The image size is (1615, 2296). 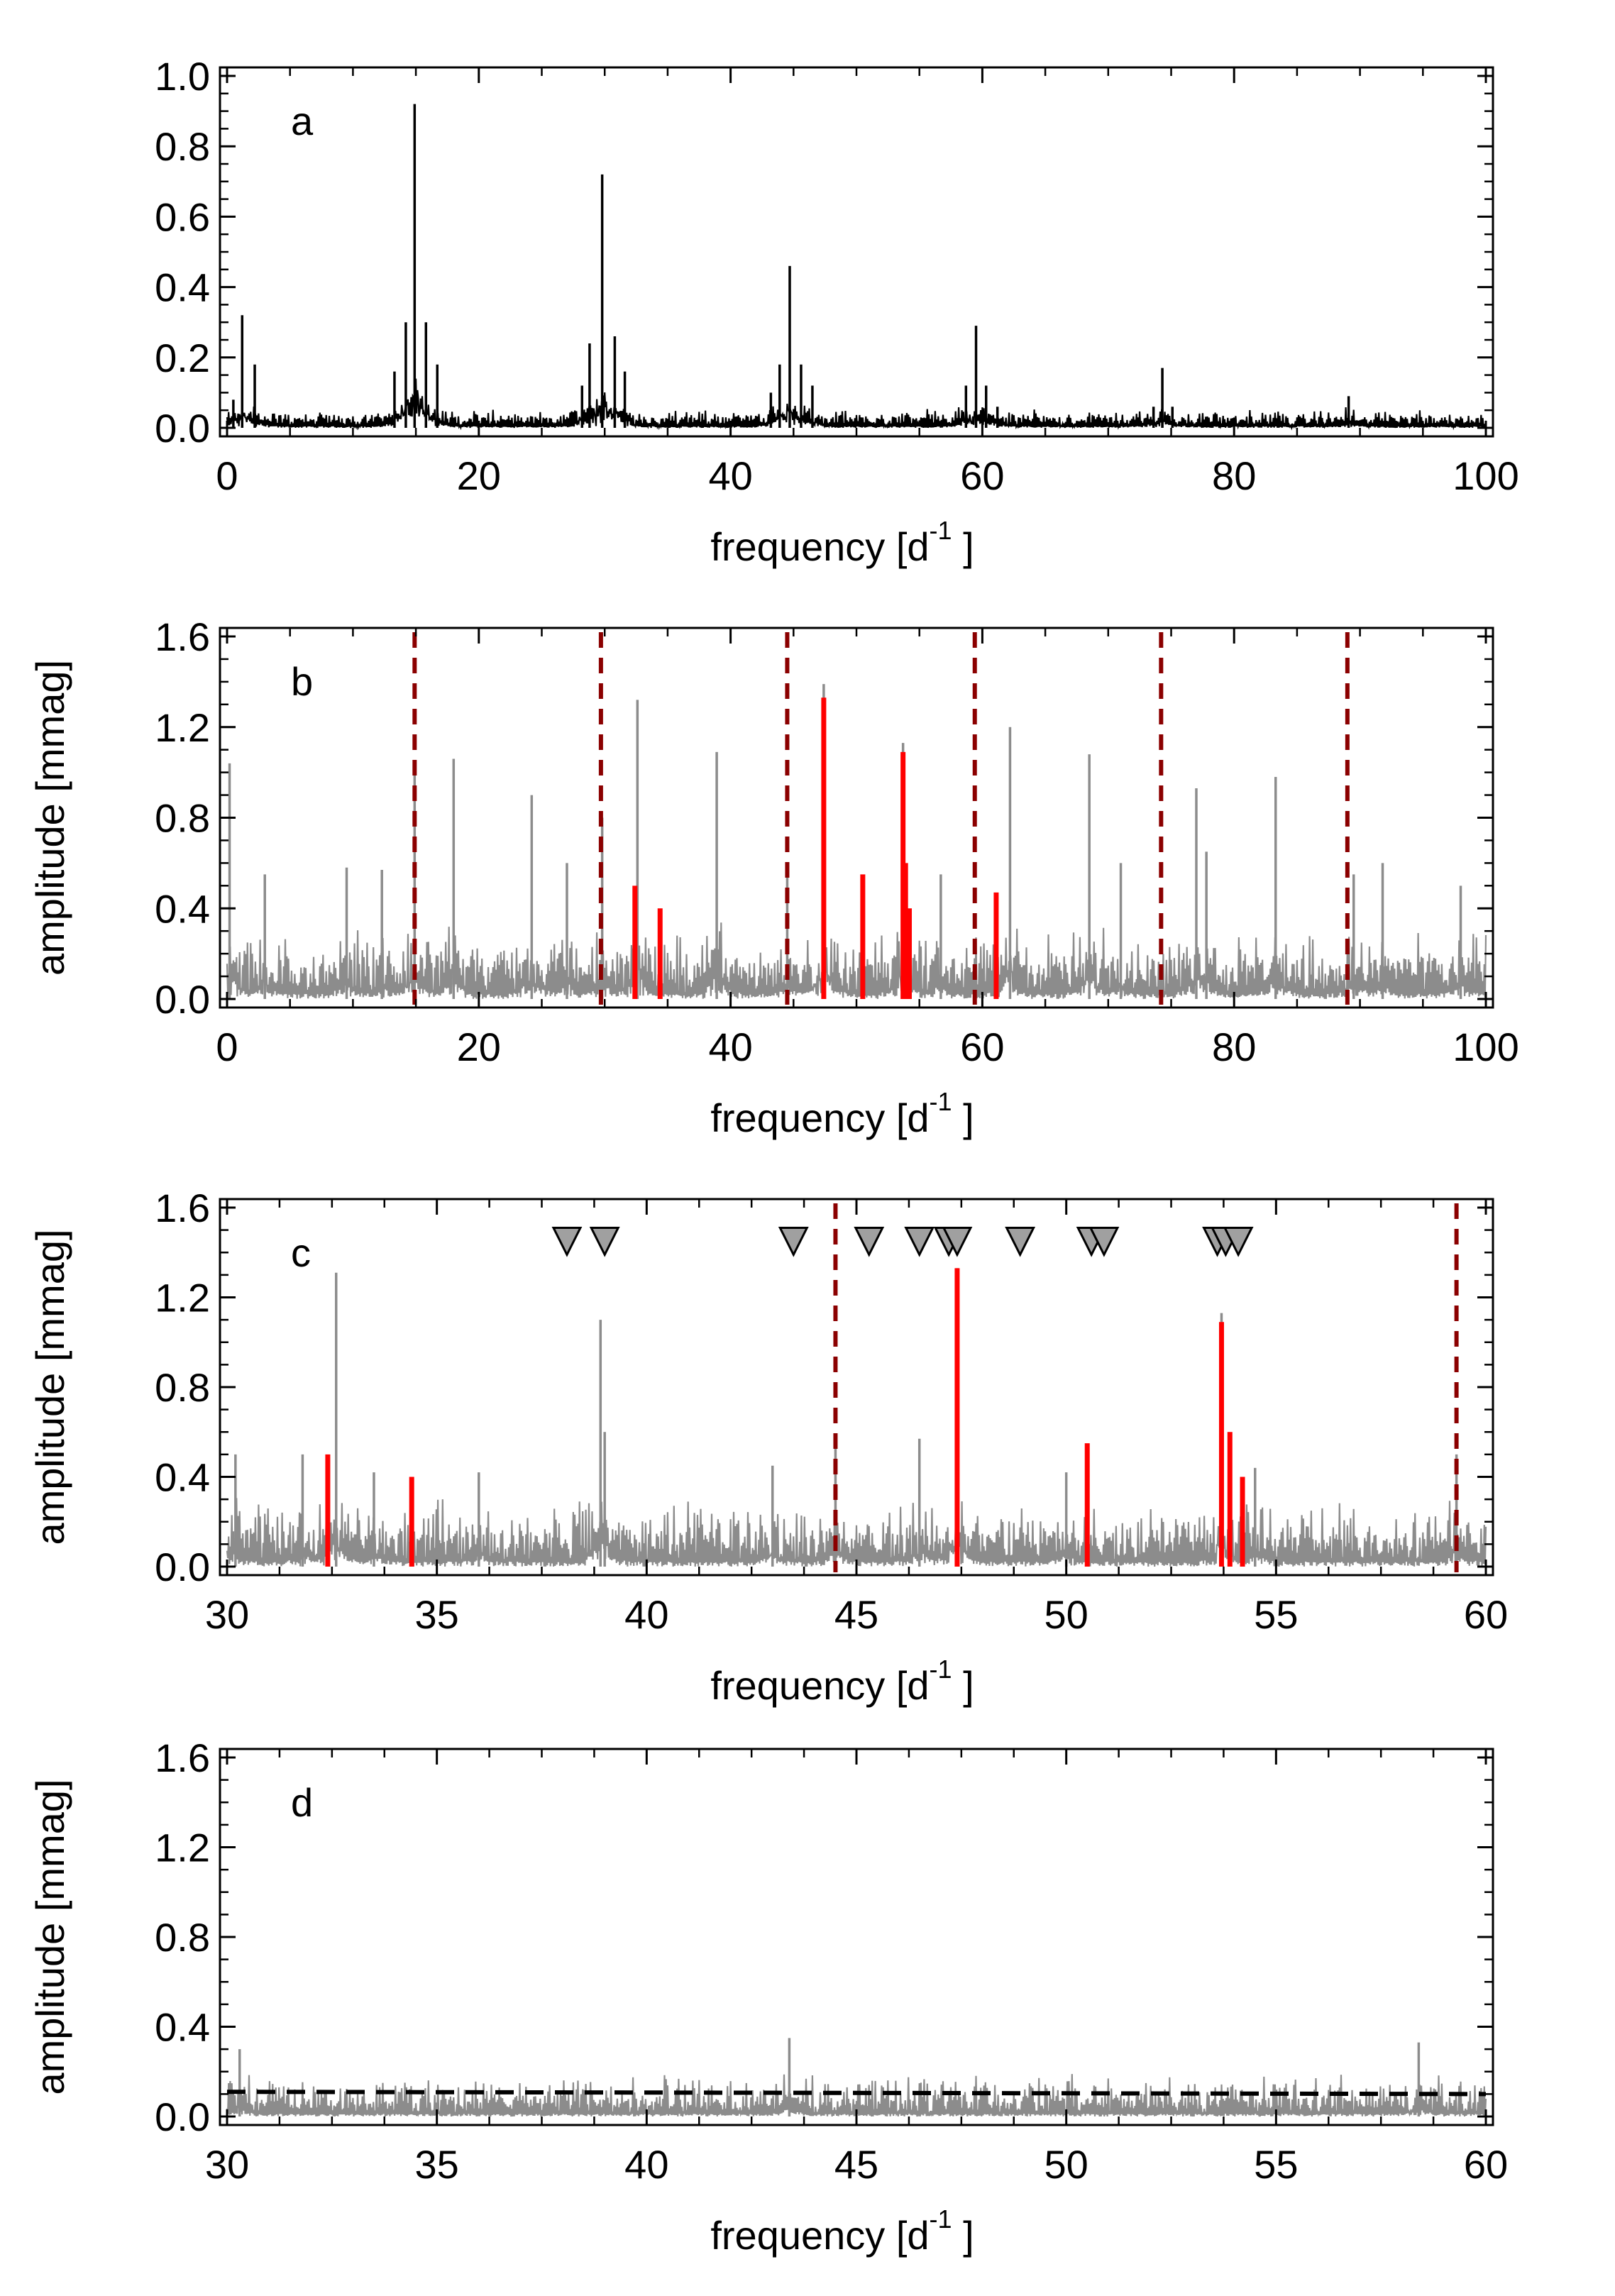 I want to click on y-tick-label: 0.6, so click(x=182, y=217).